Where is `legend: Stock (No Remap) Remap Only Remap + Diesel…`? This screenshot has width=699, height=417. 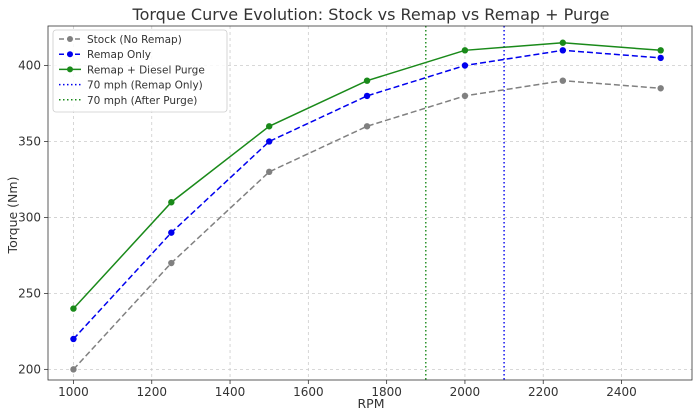
legend: Stock (No Remap) Remap Only Remap + Diesel… is located at coordinates (140, 71).